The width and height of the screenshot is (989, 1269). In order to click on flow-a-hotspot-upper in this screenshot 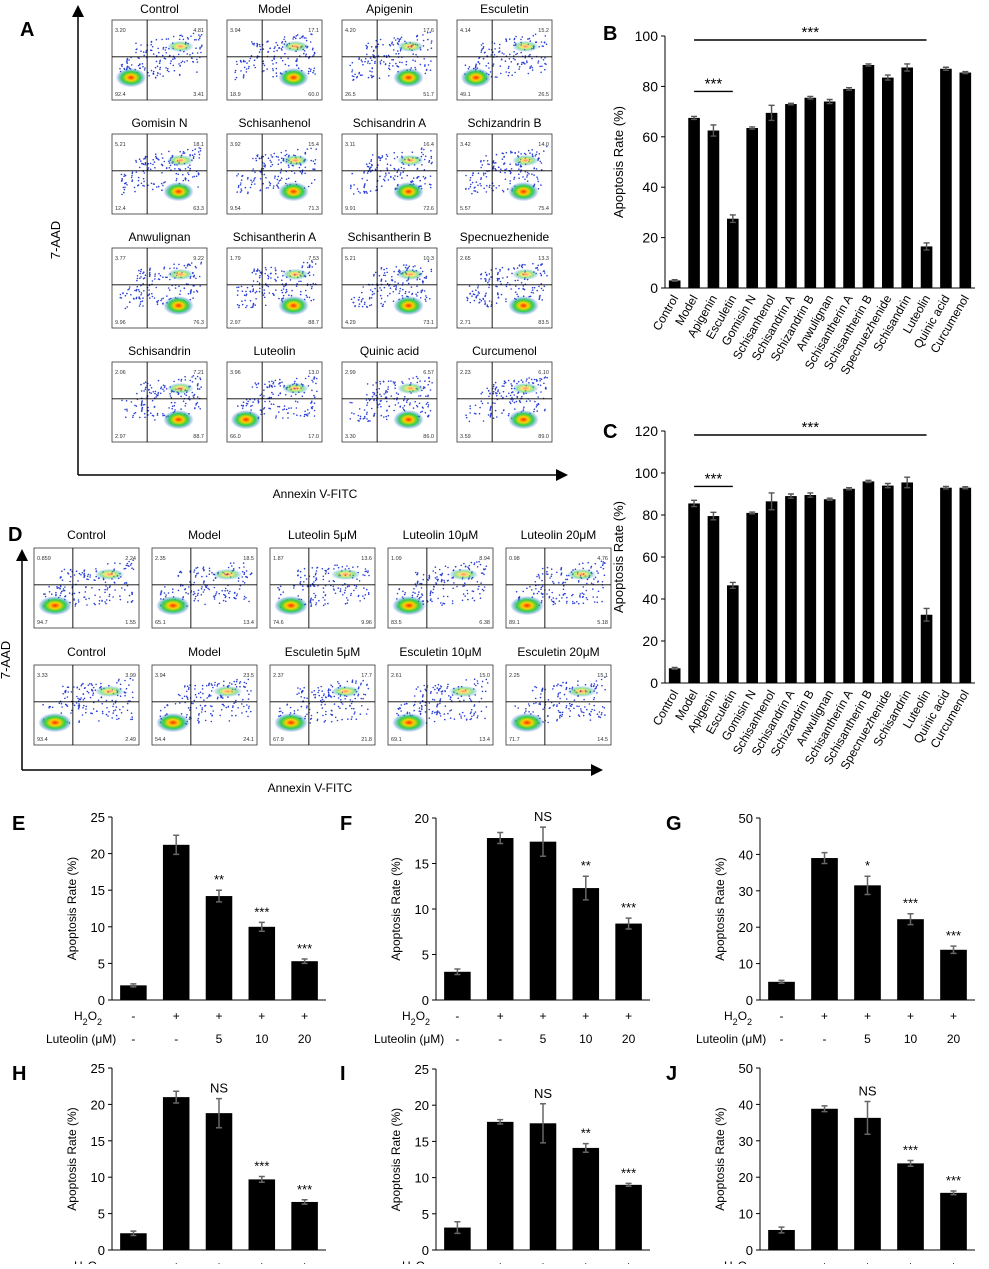, I will do `click(525, 160)`.